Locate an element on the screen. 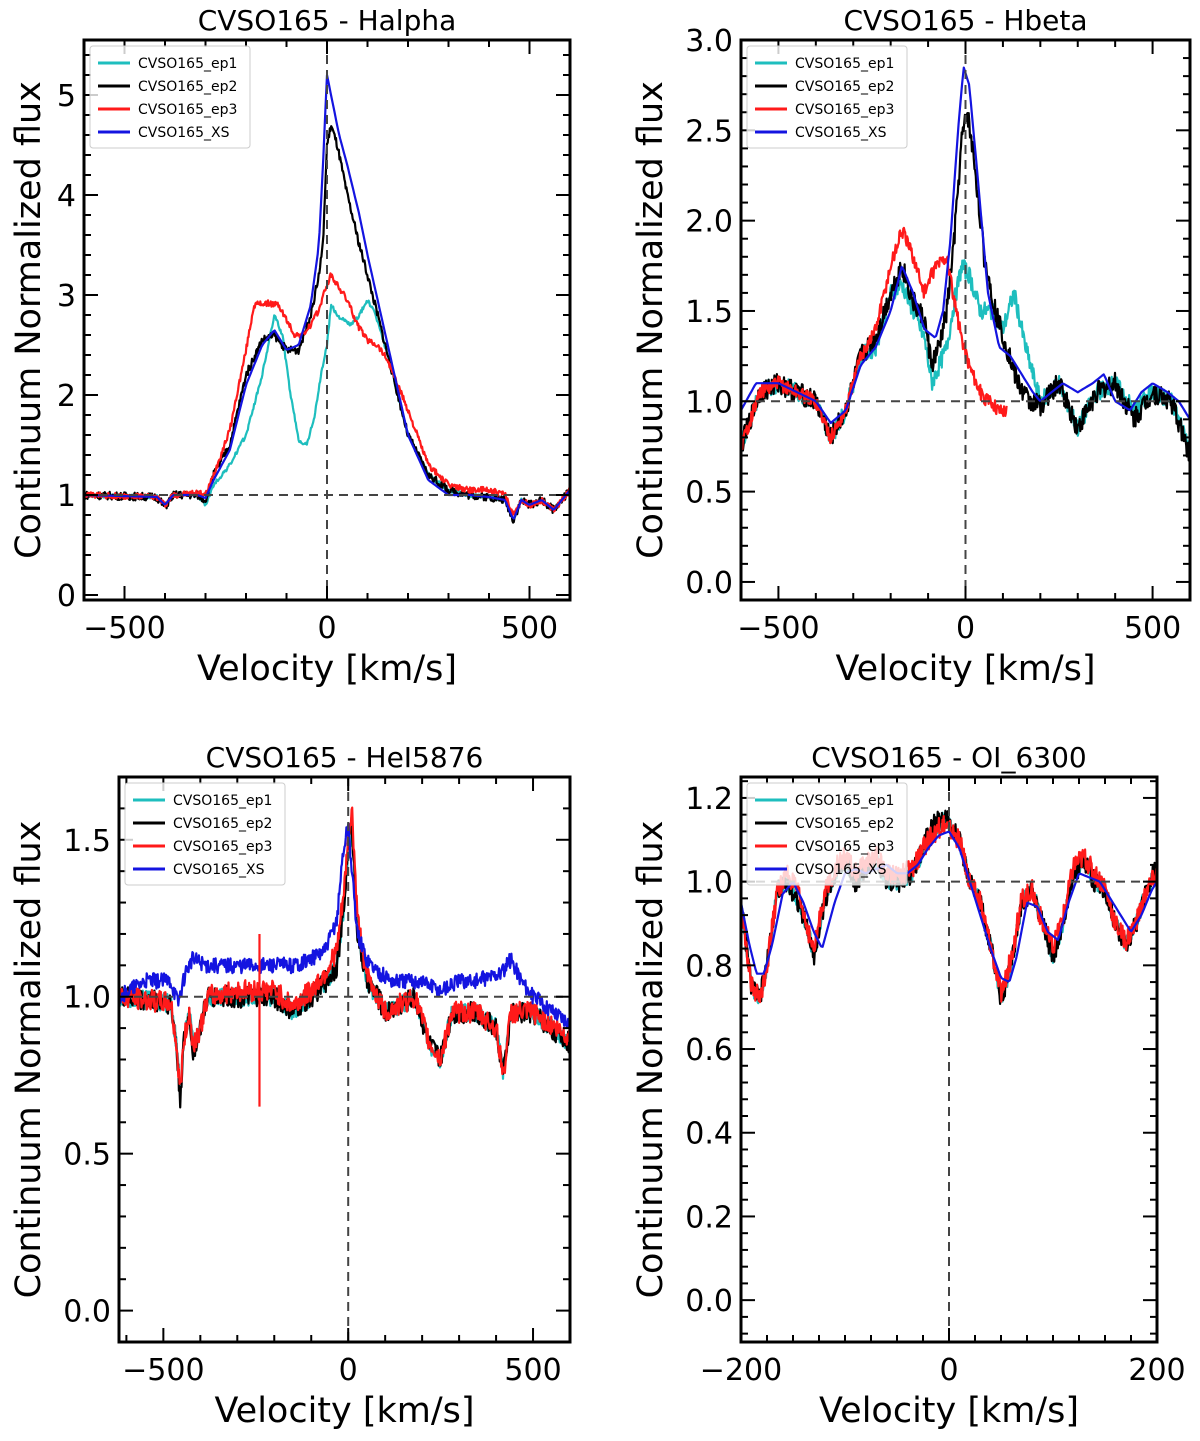 This screenshot has width=1200, height=1441. y-tick-label: 4 is located at coordinates (66, 196).